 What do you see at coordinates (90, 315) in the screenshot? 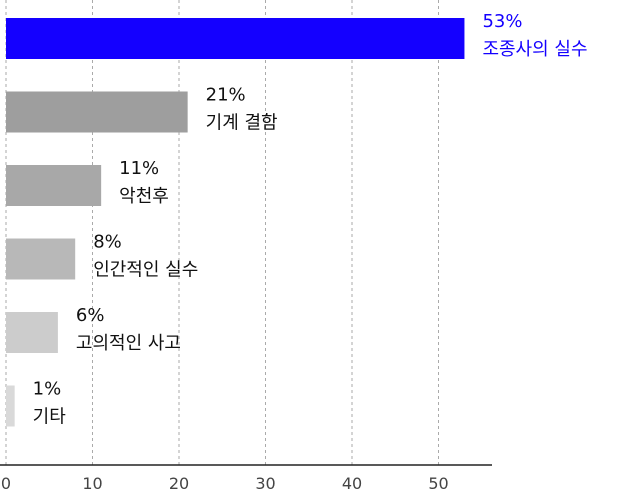
I see `bar-value-label-4: 6%` at bounding box center [90, 315].